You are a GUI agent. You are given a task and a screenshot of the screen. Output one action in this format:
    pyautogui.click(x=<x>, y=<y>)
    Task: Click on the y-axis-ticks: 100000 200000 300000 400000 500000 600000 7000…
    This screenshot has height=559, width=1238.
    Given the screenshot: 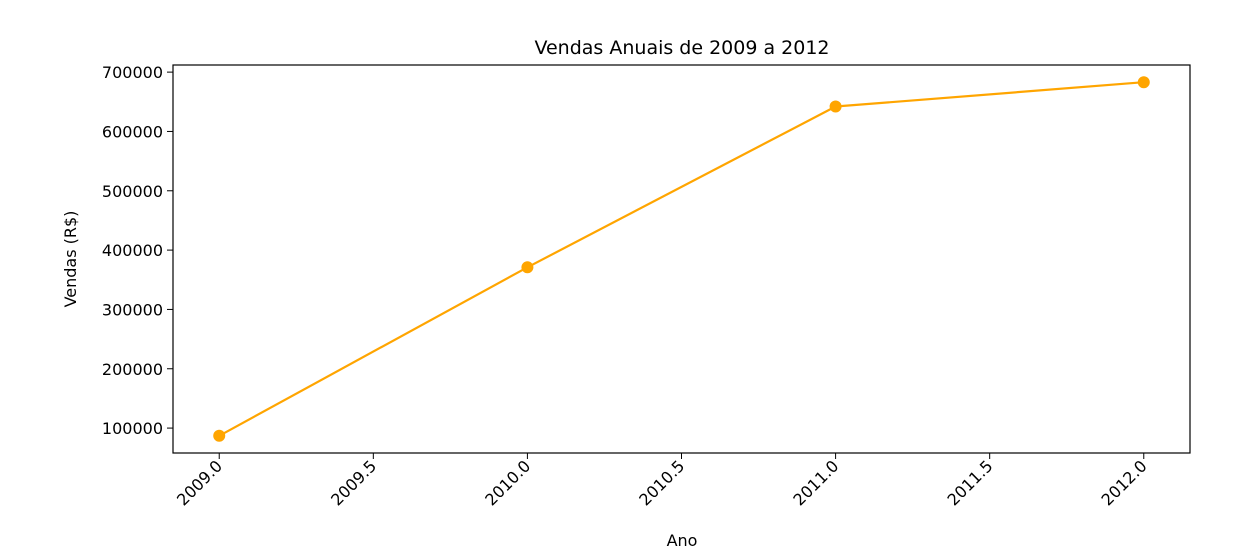 What is the action you would take?
    pyautogui.click(x=137, y=250)
    